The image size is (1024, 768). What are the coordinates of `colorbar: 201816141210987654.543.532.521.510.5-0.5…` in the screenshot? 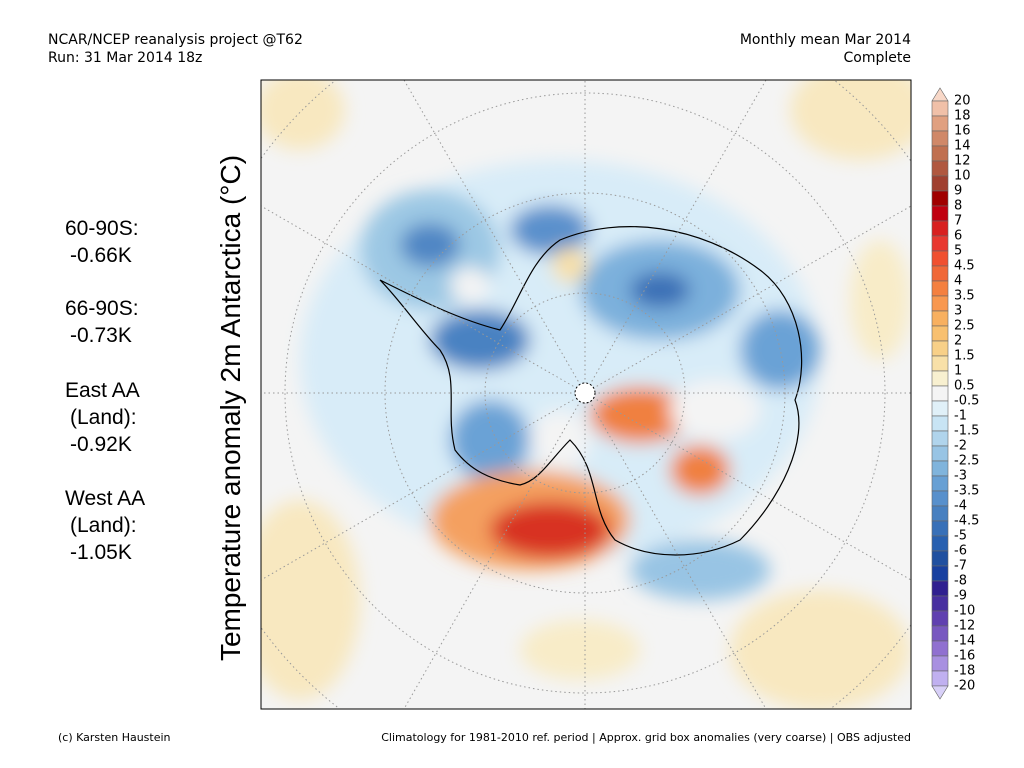 It's located at (955, 393).